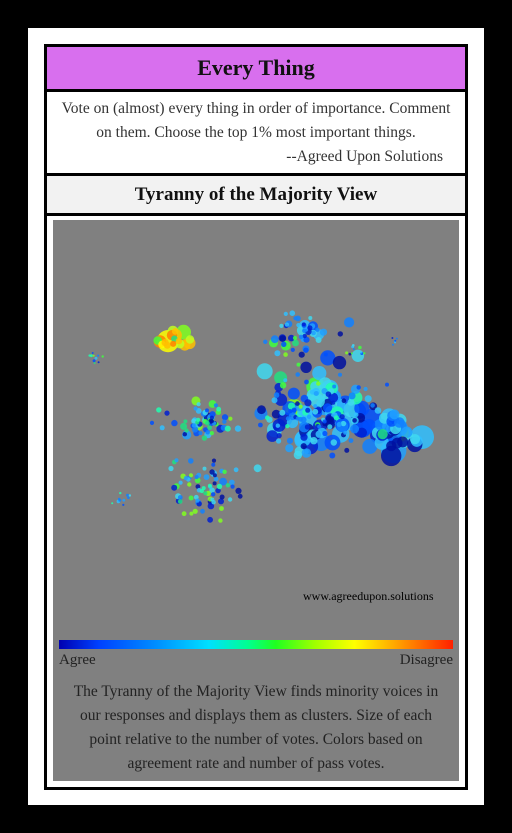  I want to click on description-signature: --Agreed Upon Solutions, so click(364, 156).